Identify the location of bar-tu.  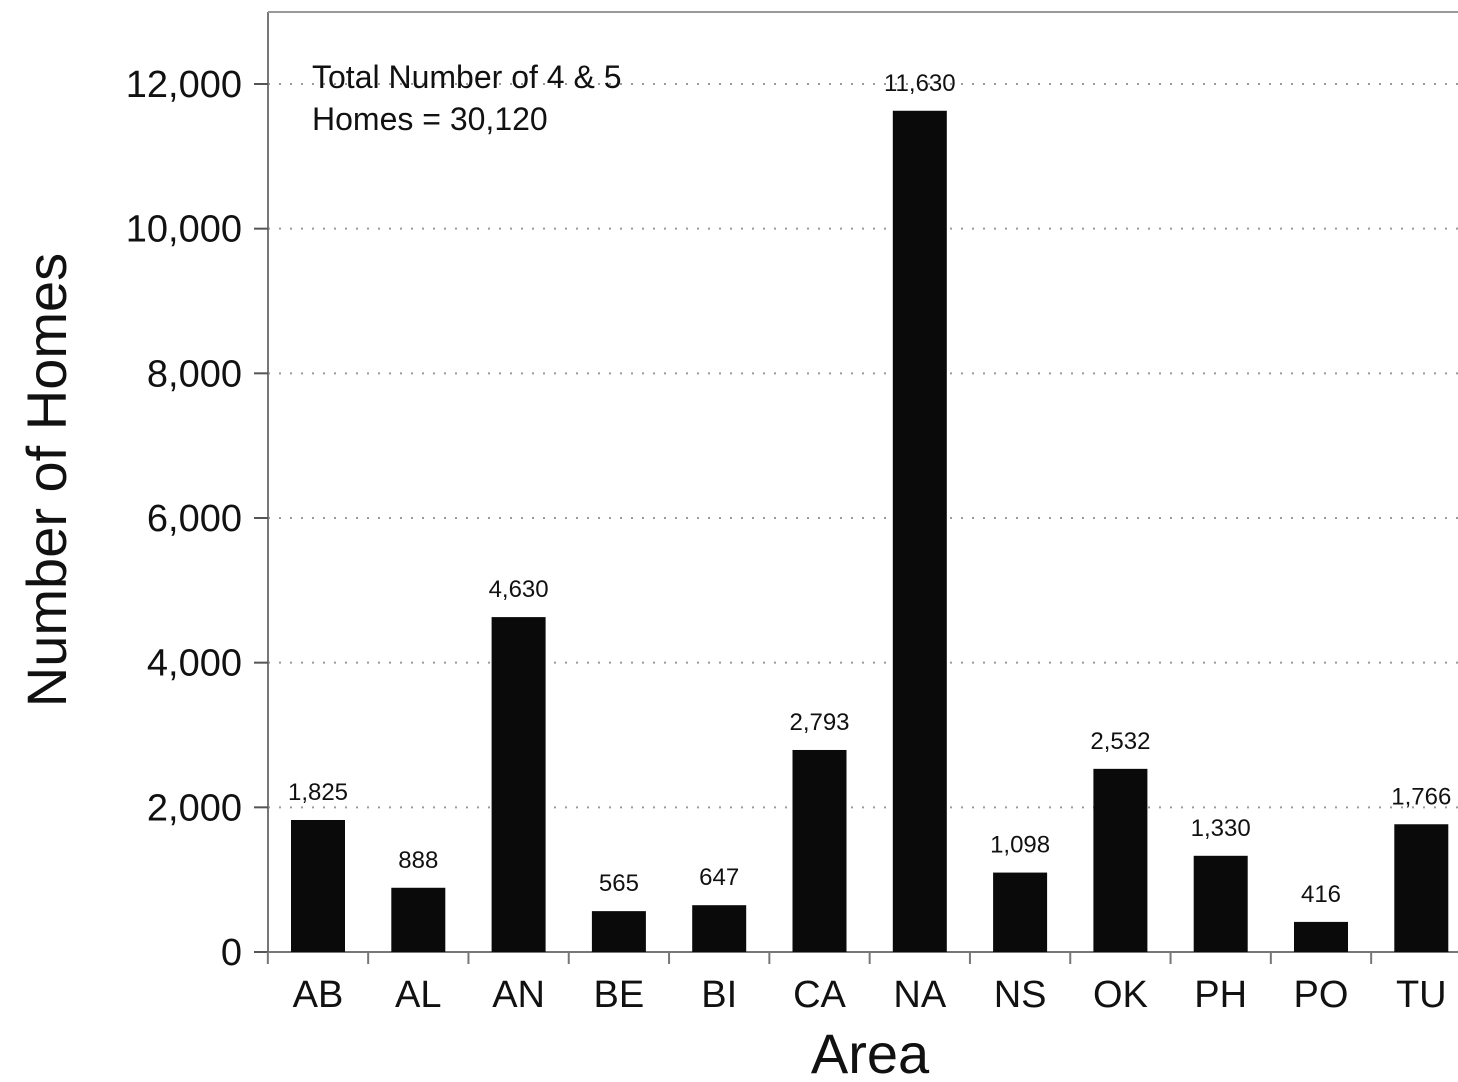
(1421, 888).